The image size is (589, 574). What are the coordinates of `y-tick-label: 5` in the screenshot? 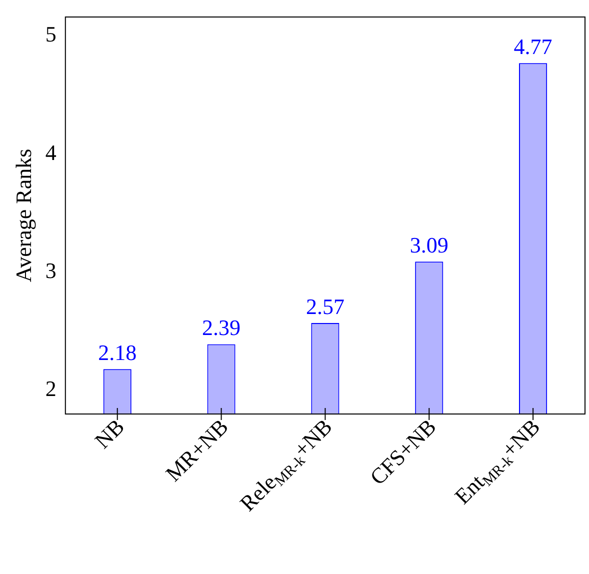 It's located at (50, 34).